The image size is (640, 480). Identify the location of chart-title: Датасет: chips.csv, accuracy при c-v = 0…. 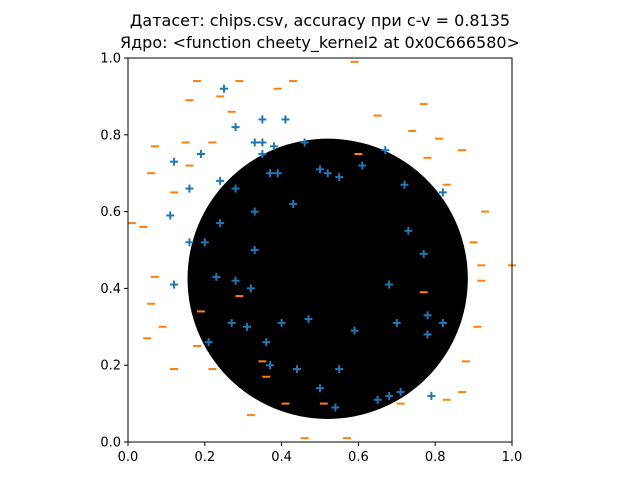
(320, 20).